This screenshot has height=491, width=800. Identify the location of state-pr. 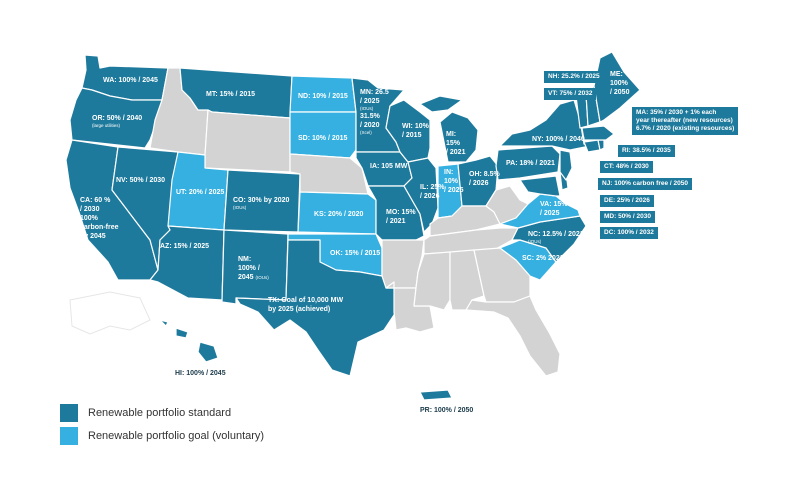
(436, 395).